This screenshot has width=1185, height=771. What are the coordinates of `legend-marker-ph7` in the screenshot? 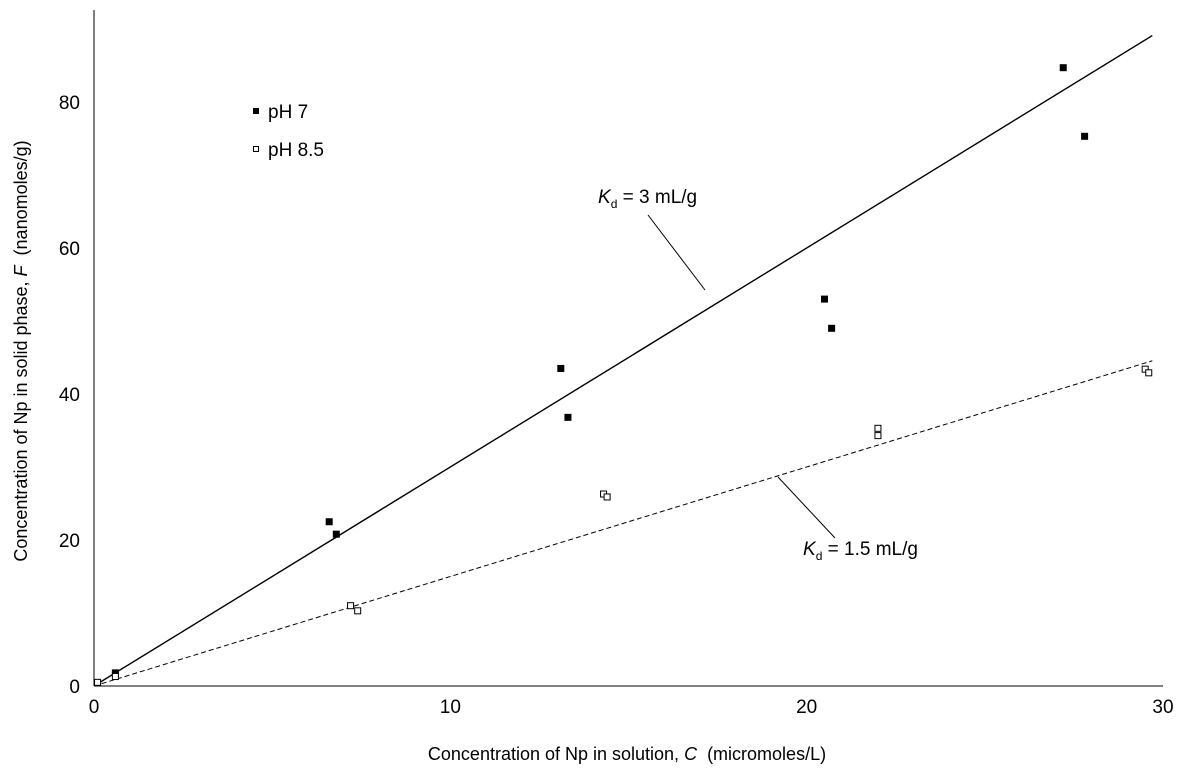 It's located at (256, 111).